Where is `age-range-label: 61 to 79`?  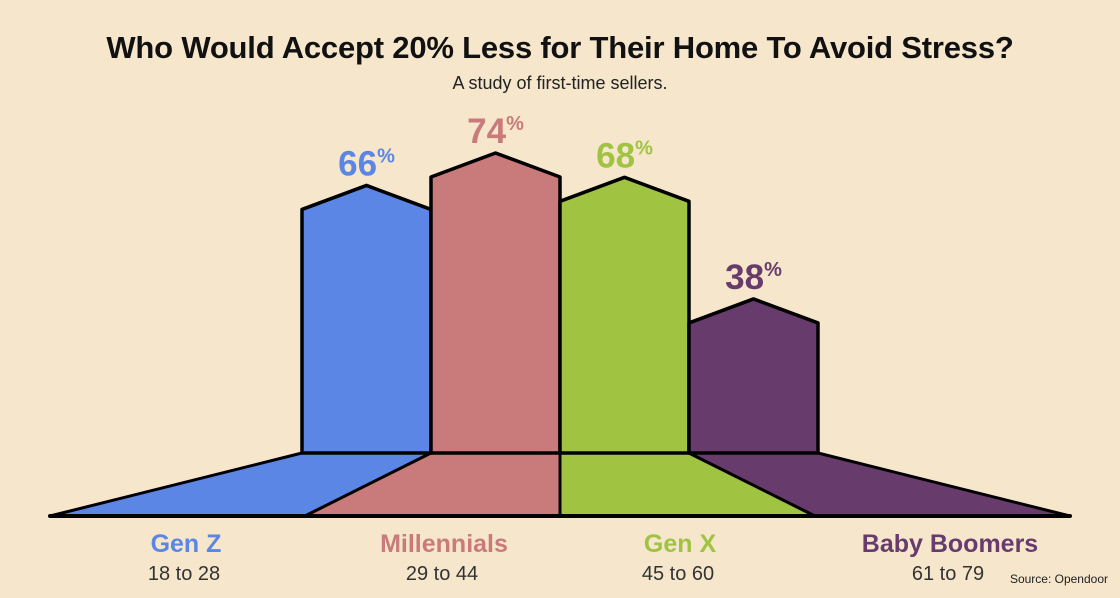
age-range-label: 61 to 79 is located at coordinates (948, 574).